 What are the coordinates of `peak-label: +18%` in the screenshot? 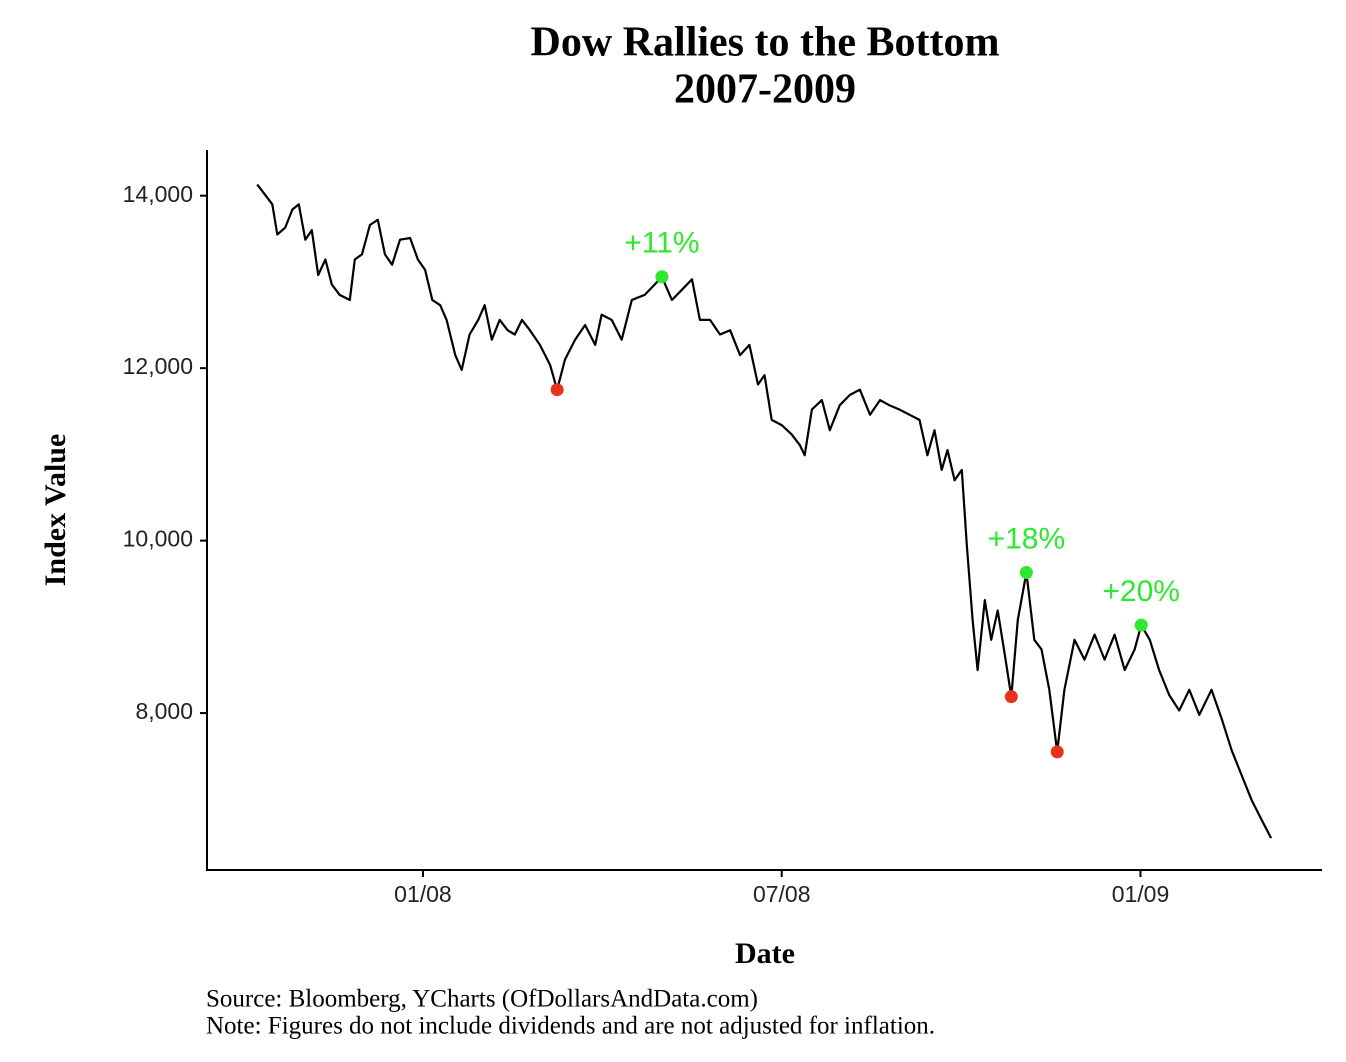 It's located at (1027, 538).